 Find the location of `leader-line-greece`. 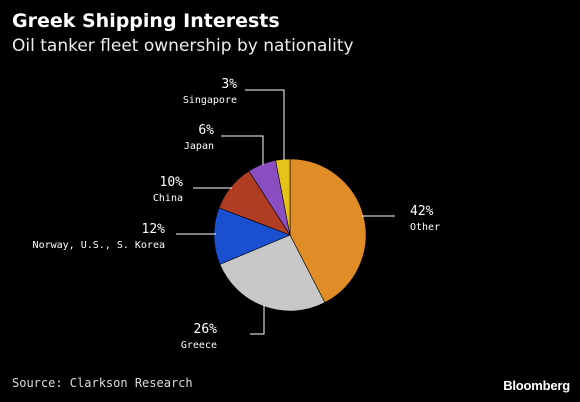

leader-line-greece is located at coordinates (257, 320).